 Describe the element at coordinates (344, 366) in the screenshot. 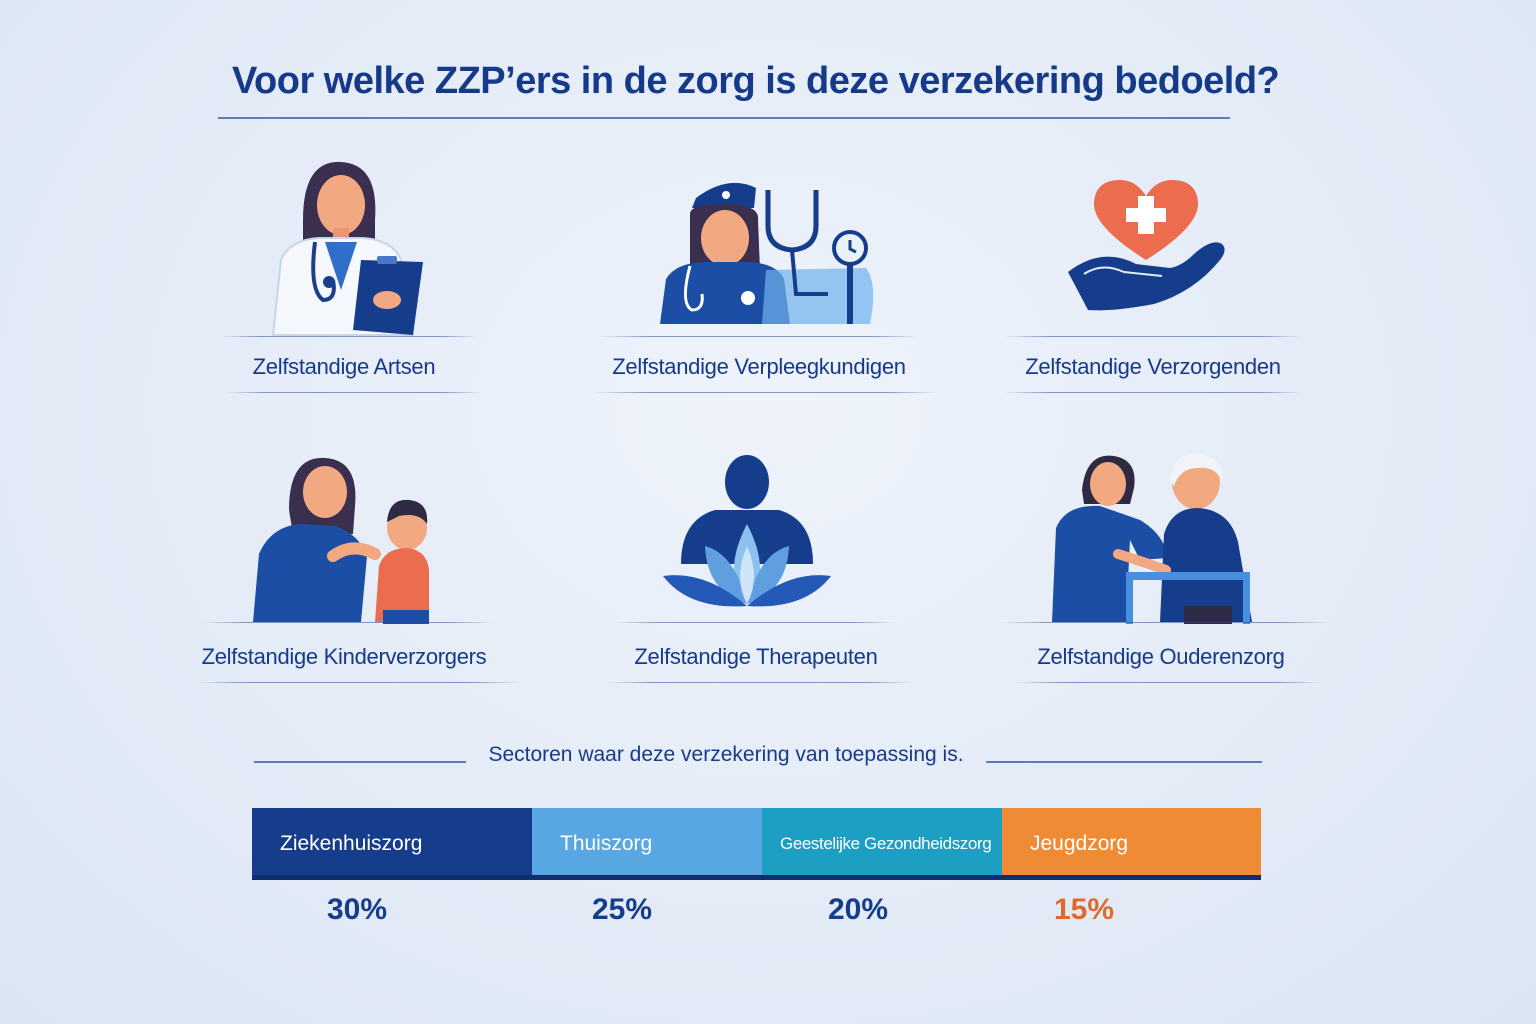

I see `profession-label: Zelfstandige Artsen` at that location.